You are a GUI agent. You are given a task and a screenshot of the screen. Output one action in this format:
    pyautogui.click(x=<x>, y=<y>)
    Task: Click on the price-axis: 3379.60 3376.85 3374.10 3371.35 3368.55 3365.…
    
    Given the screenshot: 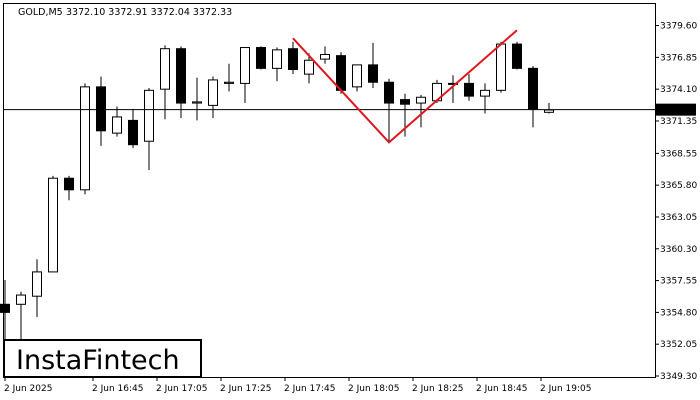 What is the action you would take?
    pyautogui.click(x=676, y=202)
    